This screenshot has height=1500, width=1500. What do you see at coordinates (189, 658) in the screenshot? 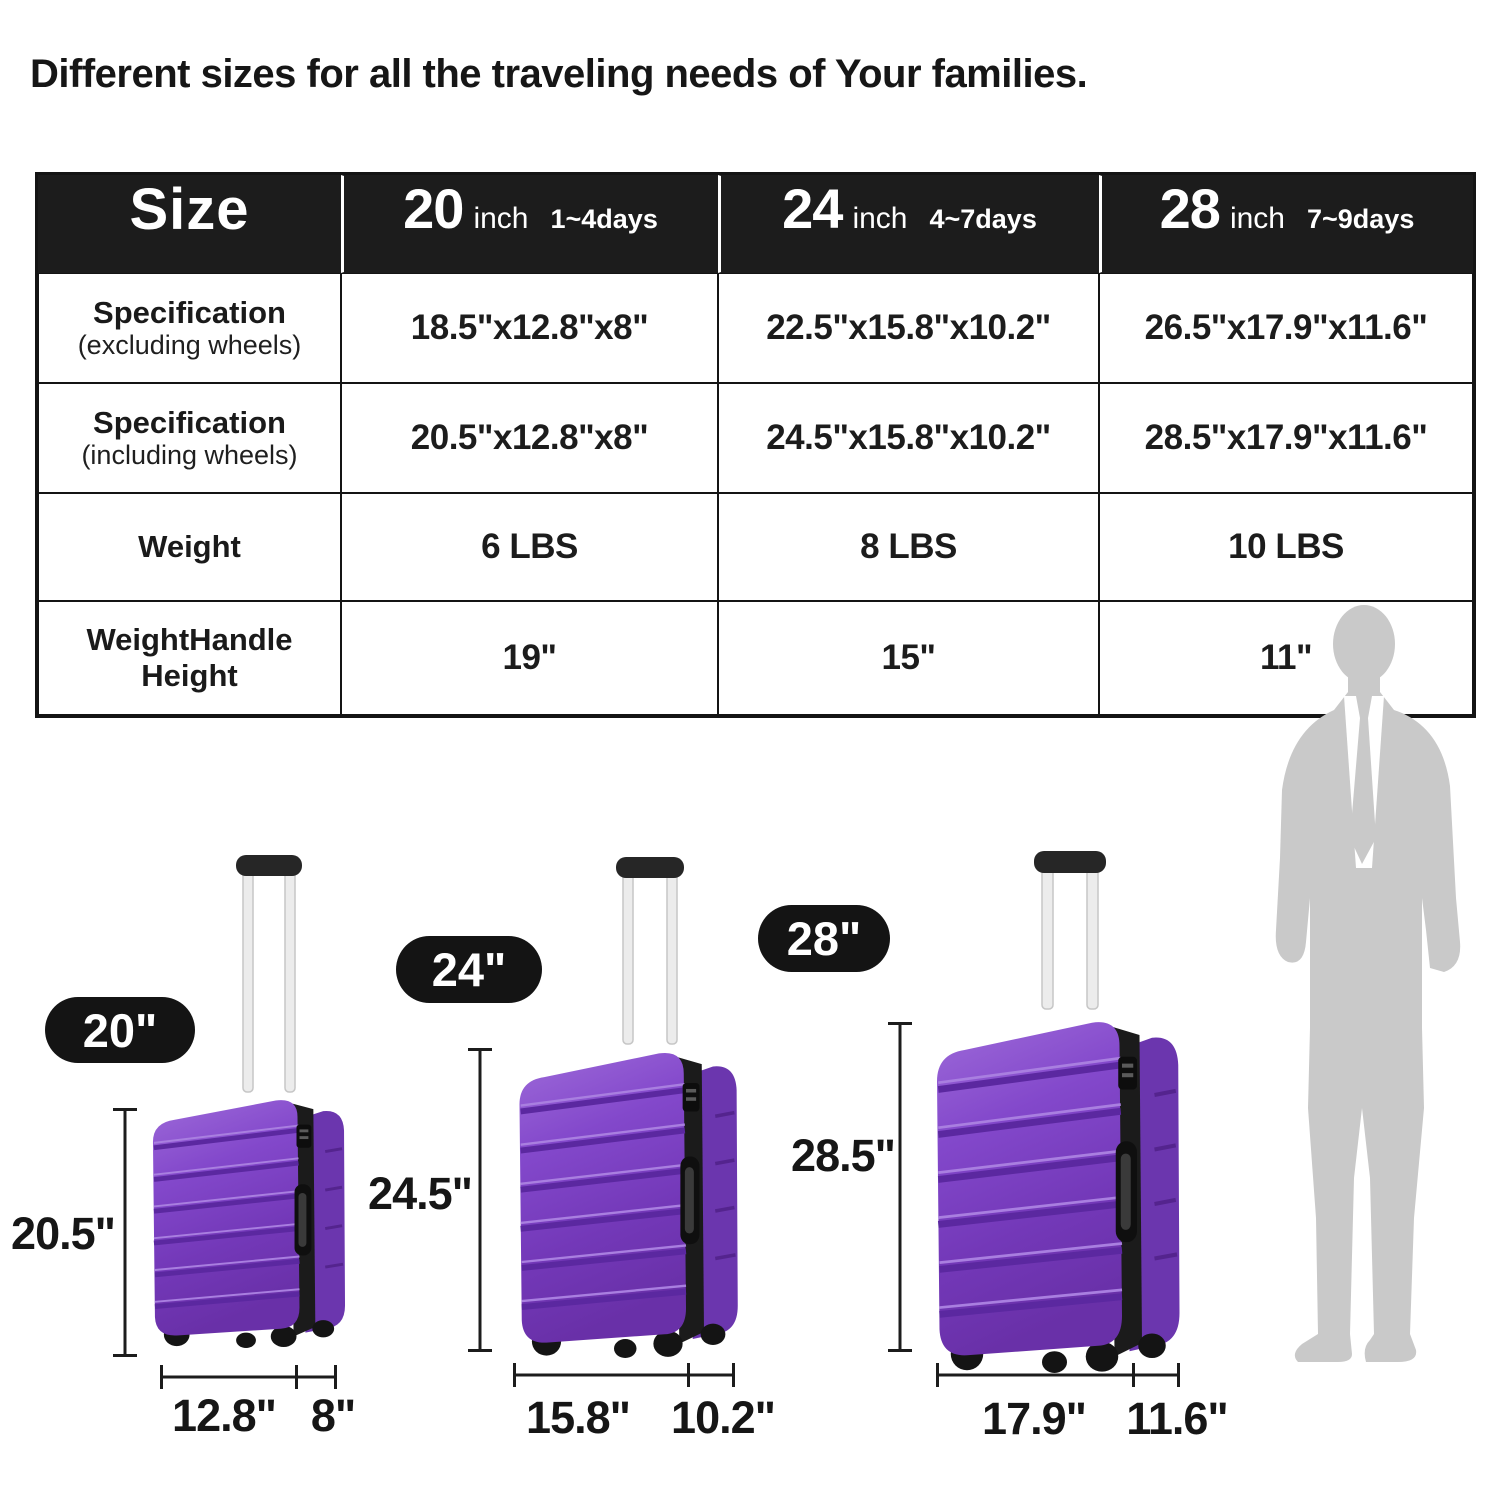
I see `row-handle-height-label: WeightHandle Height` at bounding box center [189, 658].